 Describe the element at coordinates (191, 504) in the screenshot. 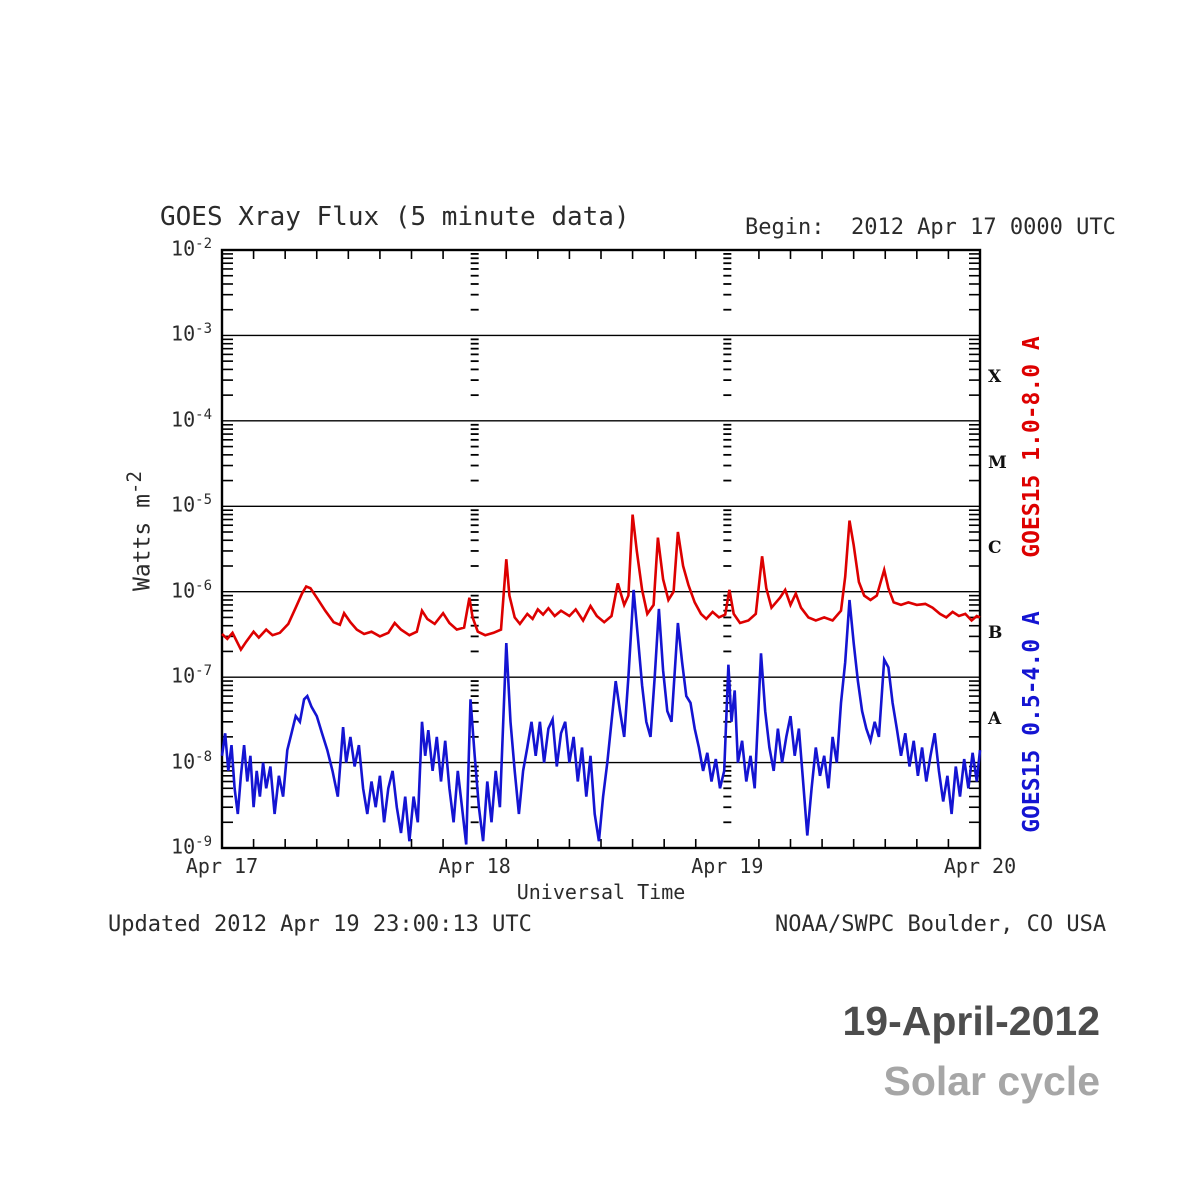

I see `y-tick-label: 10⁻⁵` at that location.